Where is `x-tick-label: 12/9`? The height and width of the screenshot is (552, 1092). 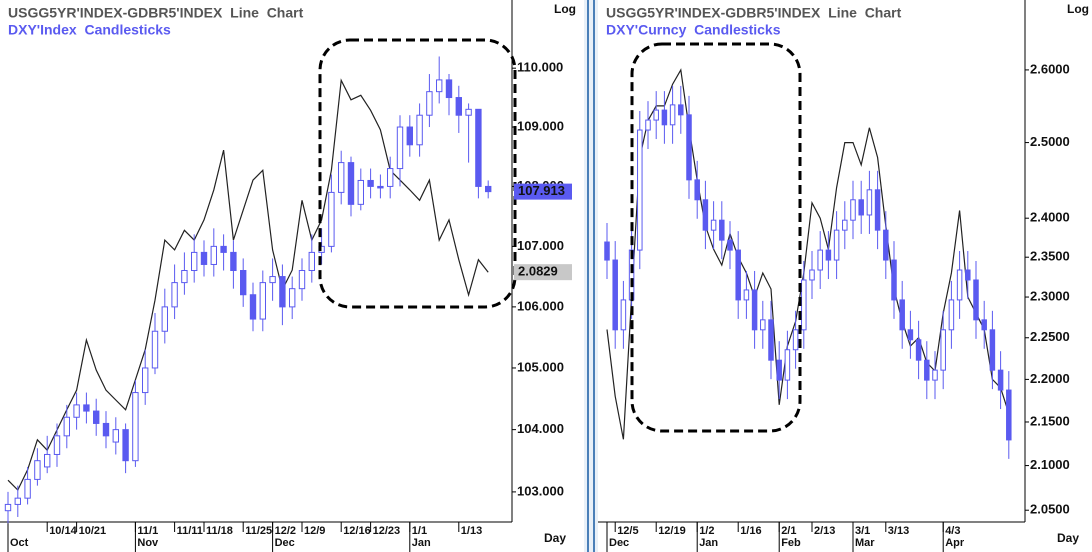 x-tick-label: 12/9 is located at coordinates (314, 531).